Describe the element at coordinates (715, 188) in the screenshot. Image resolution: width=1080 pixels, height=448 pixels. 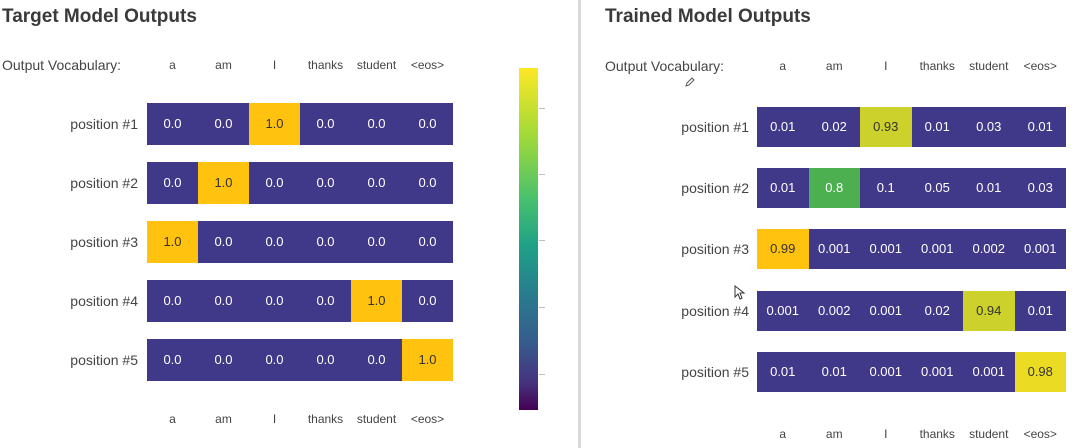
I see `position-row-label: position #2` at that location.